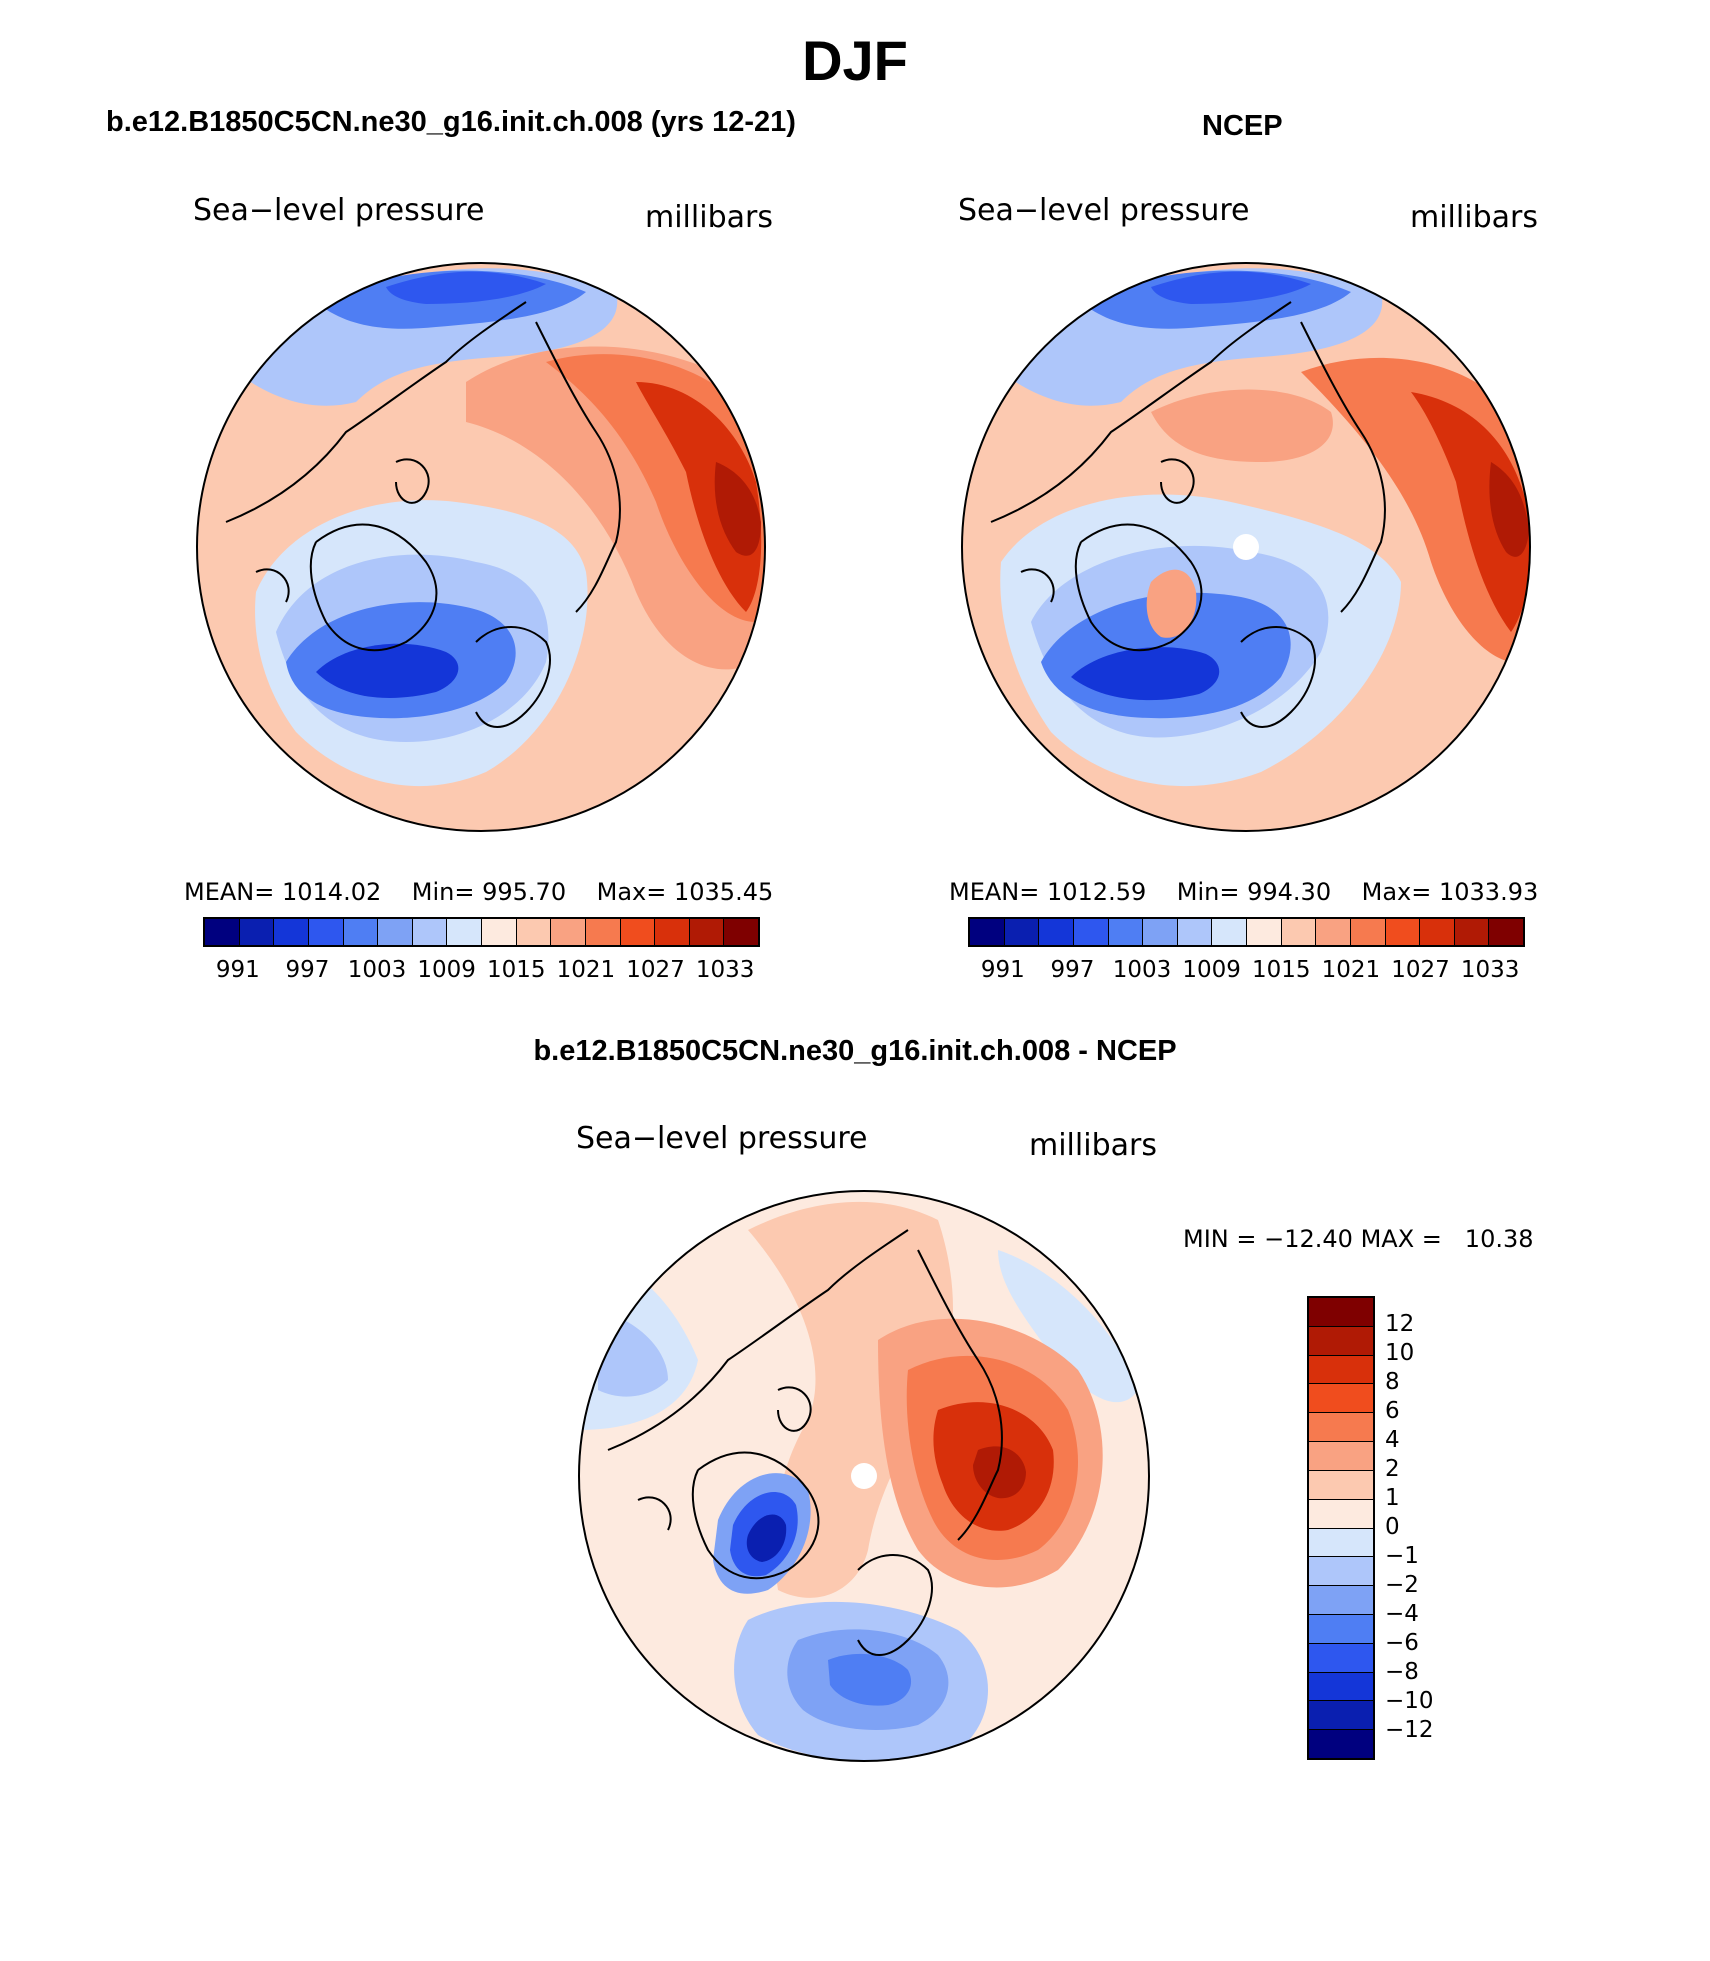  I want to click on panel-1-colorbar-ticks: 991 997 1003 1009 1015 1021 1027 1033, so click(481, 972).